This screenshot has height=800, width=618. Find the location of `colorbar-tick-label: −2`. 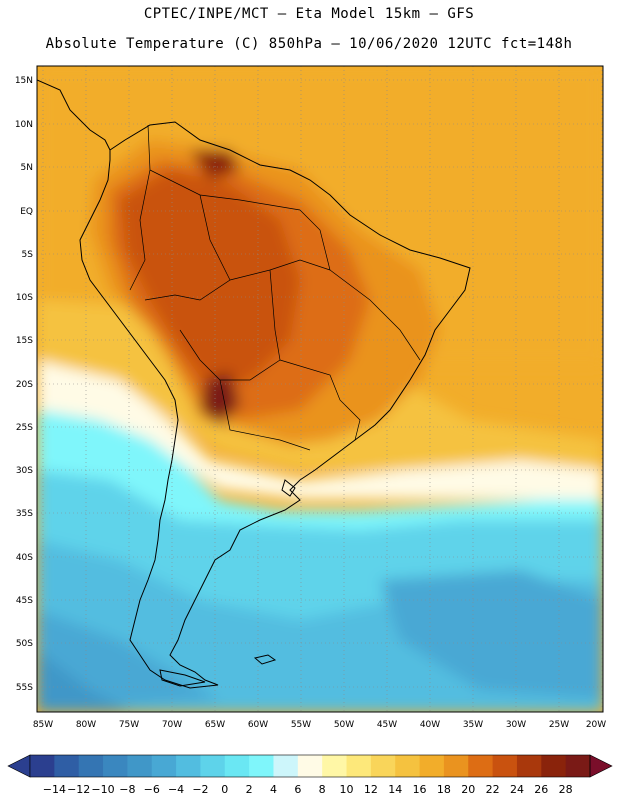

colorbar-tick-label: −2 is located at coordinates (200, 789).